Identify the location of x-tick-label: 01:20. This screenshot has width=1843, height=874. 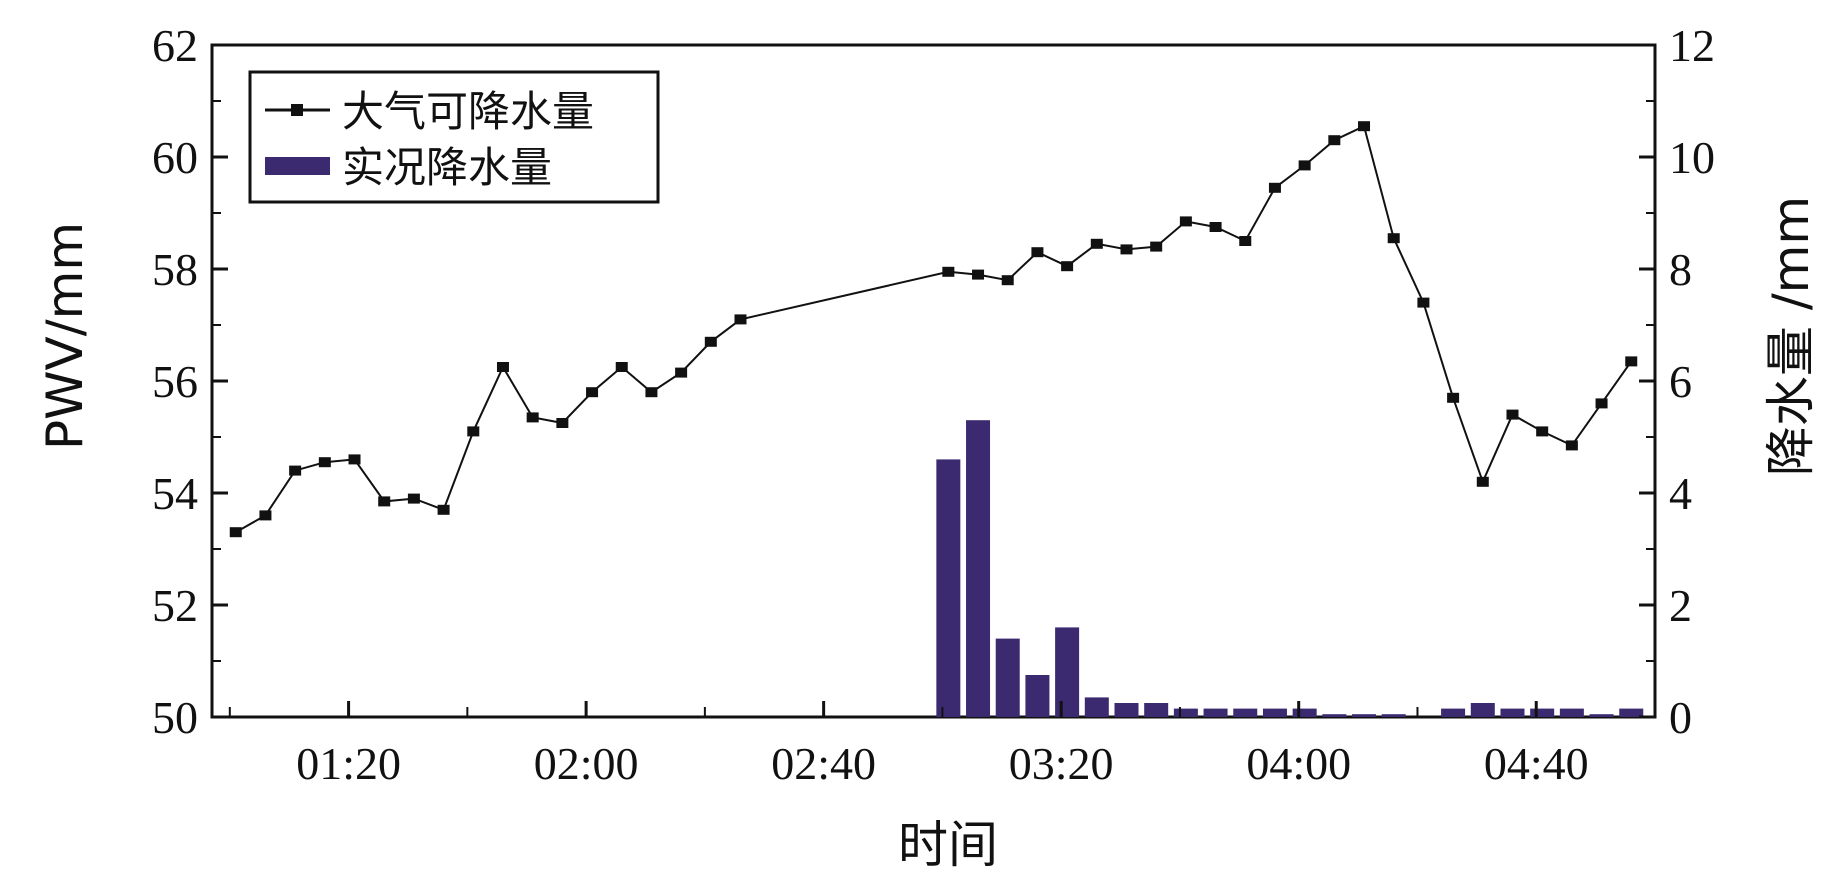
(348, 763).